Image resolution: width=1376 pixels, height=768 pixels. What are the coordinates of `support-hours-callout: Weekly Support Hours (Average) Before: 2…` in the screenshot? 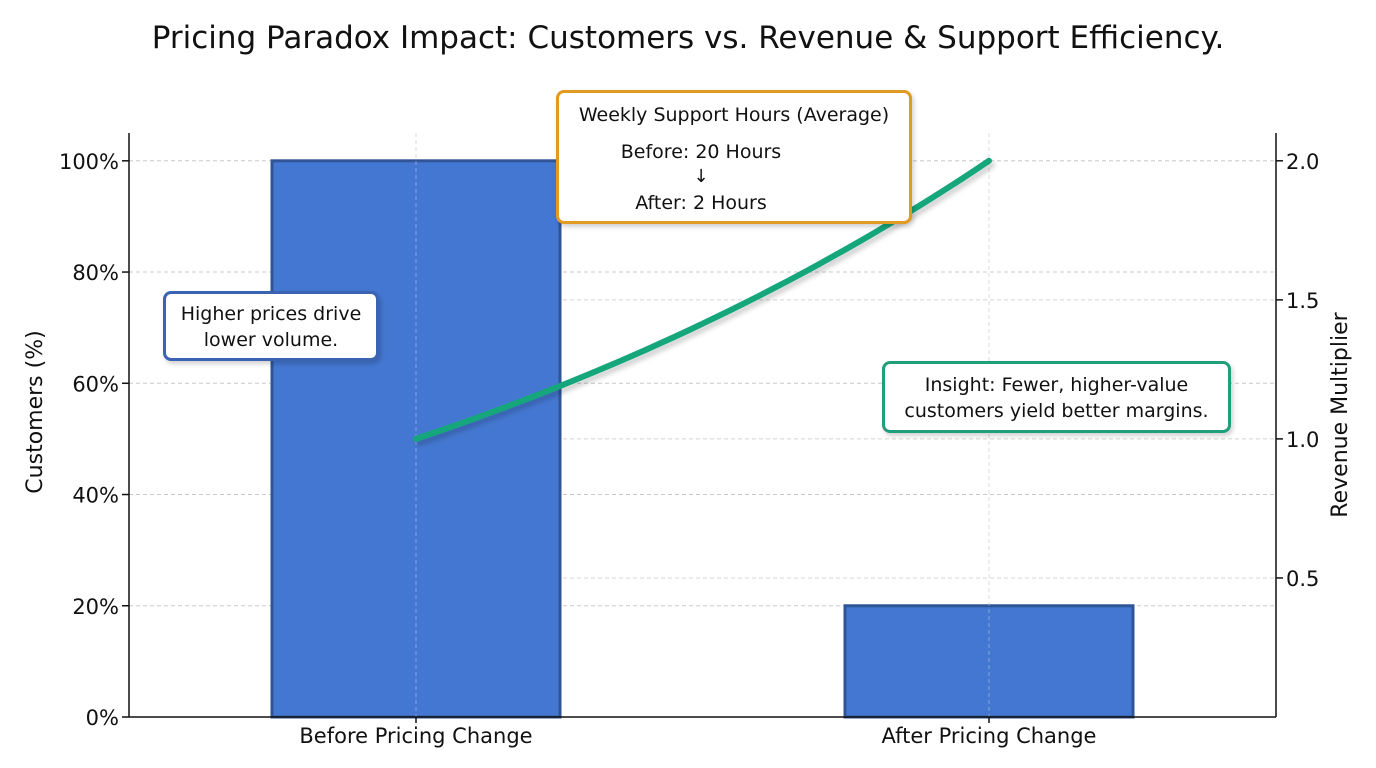 It's located at (734, 157).